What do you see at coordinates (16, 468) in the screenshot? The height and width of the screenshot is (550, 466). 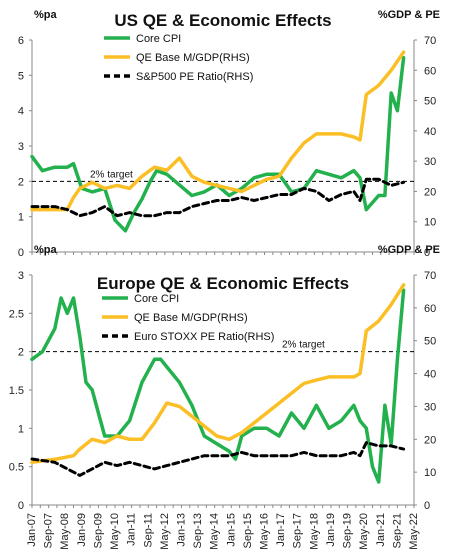 I see `y-tick-label: 0.5` at bounding box center [16, 468].